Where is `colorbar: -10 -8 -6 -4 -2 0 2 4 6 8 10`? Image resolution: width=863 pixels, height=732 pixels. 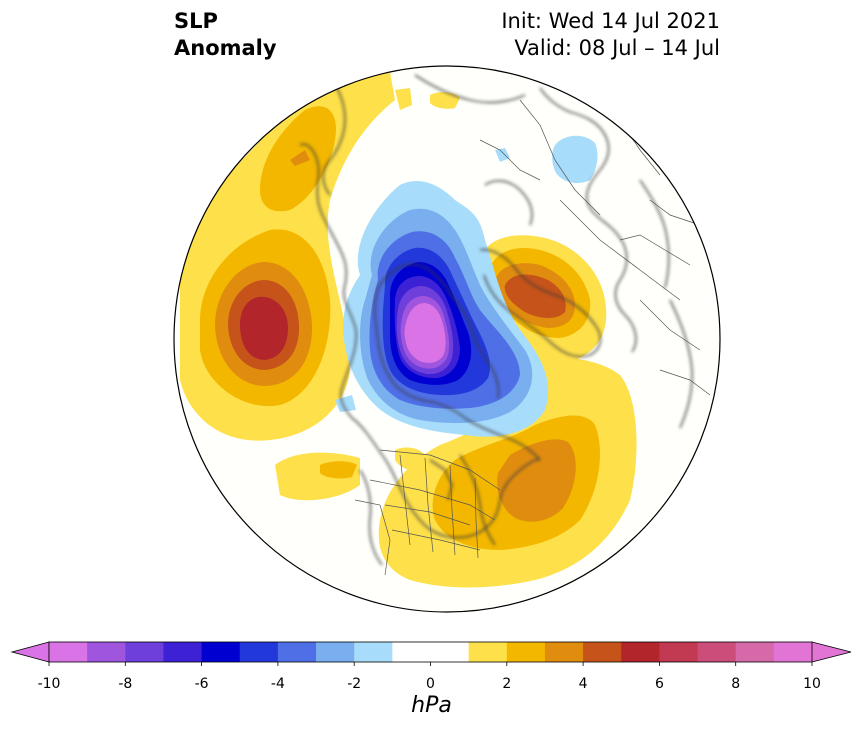 colorbar: -10 -8 -6 -4 -2 0 2 4 6 8 10 is located at coordinates (431, 665).